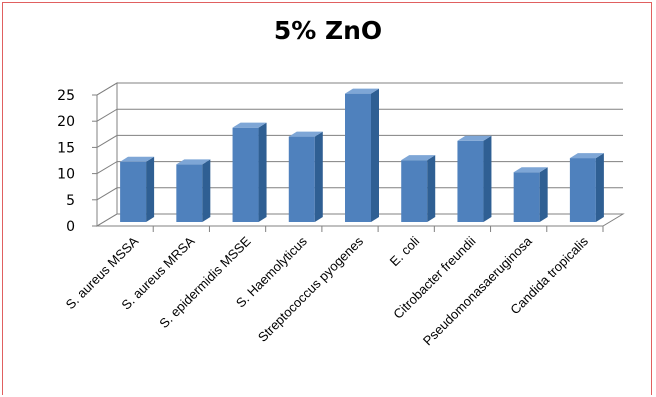  Describe the element at coordinates (66, 175) in the screenshot. I see `y-tick-label: 10` at that location.